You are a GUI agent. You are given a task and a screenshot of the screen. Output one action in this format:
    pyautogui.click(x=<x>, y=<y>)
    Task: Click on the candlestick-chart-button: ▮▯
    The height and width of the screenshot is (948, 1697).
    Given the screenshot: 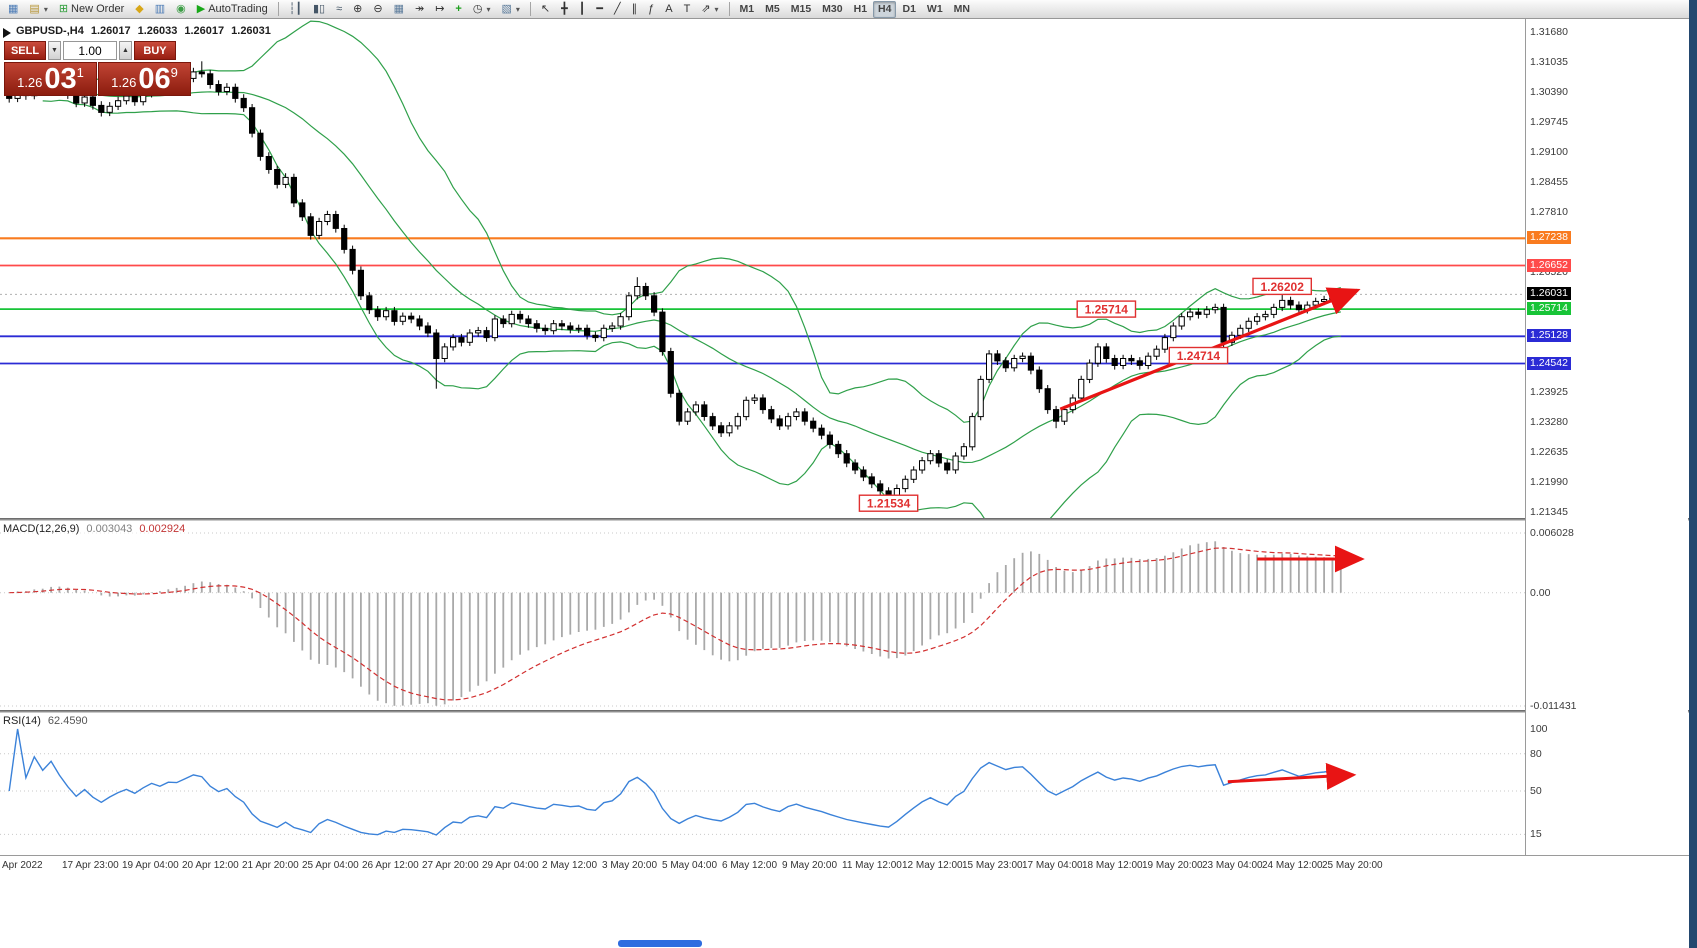 What is the action you would take?
    pyautogui.click(x=319, y=9)
    